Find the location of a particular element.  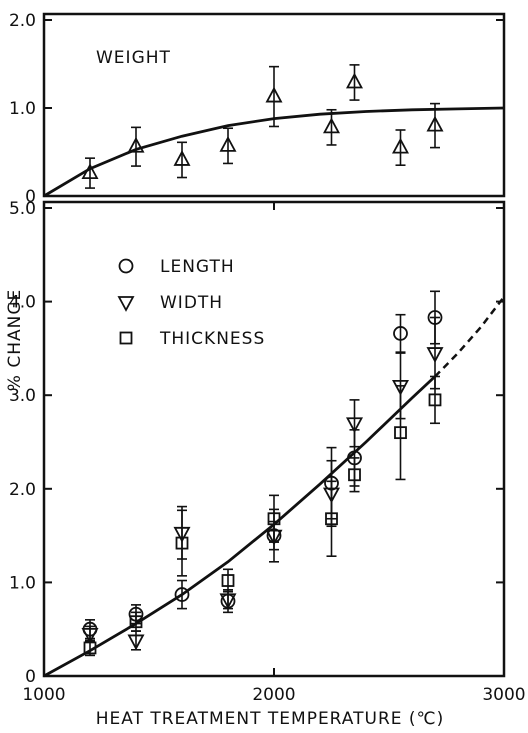

weight-y-axis: 0 1.0 2.0 is located at coordinates (22, 109).